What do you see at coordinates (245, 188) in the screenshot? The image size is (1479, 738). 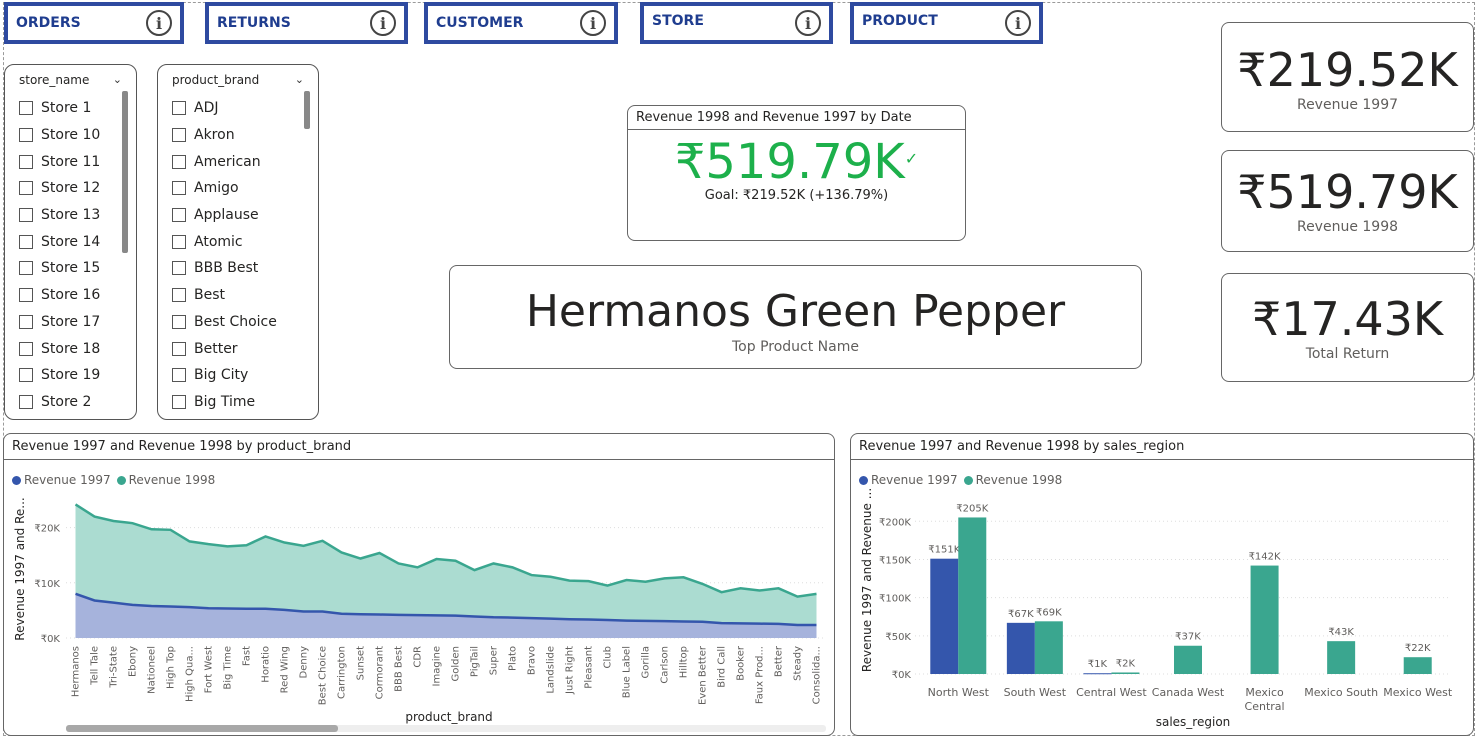 I see `slicer-item: Amigo` at bounding box center [245, 188].